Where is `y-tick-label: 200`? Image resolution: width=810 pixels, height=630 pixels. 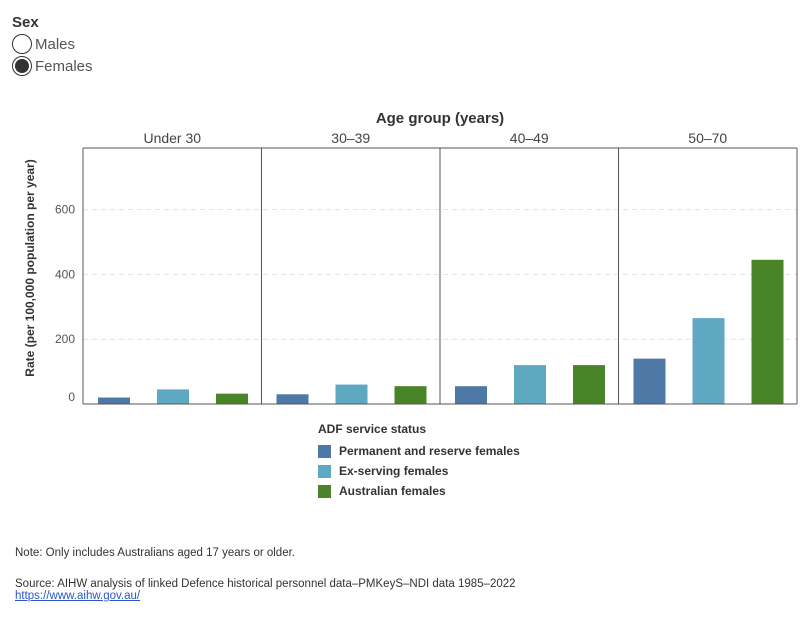
y-tick-label: 200 is located at coordinates (65, 339).